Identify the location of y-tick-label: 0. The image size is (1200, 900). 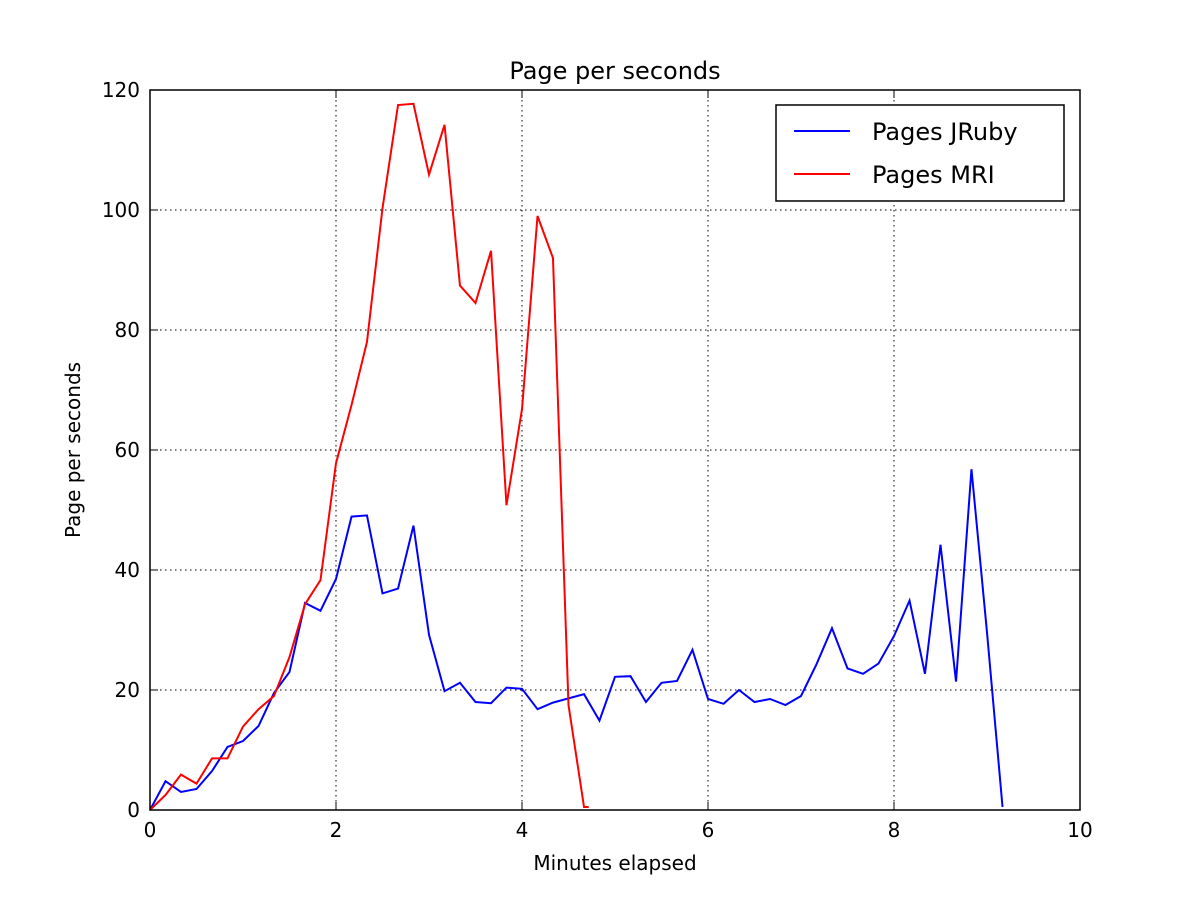
(133, 810).